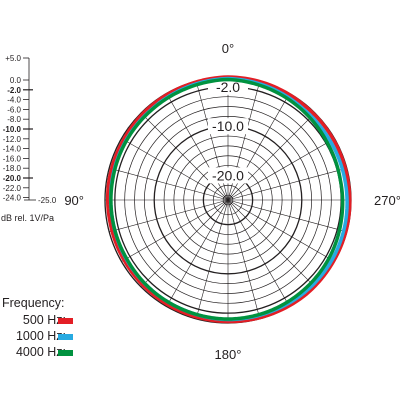 The image size is (400, 400). I want to click on scale-tick-label: -4.0, so click(14, 100).